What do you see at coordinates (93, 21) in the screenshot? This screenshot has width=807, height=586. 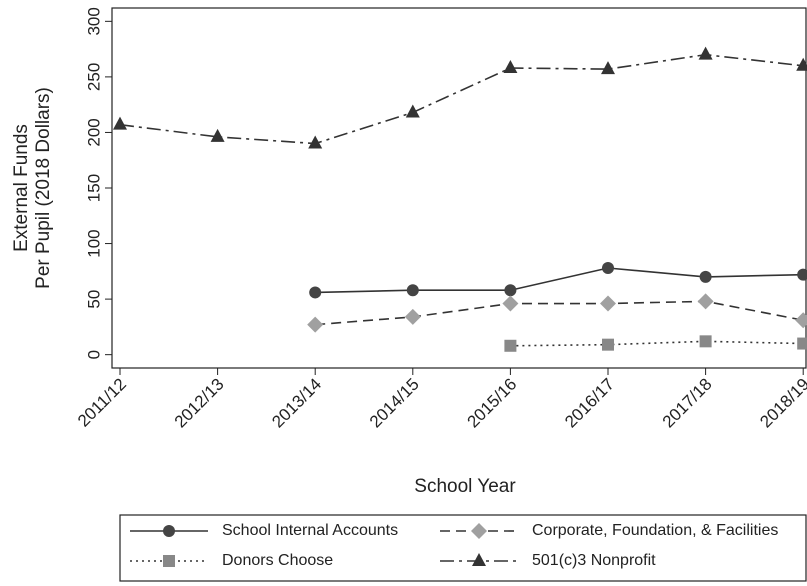 I see `y-tick-label: 300` at bounding box center [93, 21].